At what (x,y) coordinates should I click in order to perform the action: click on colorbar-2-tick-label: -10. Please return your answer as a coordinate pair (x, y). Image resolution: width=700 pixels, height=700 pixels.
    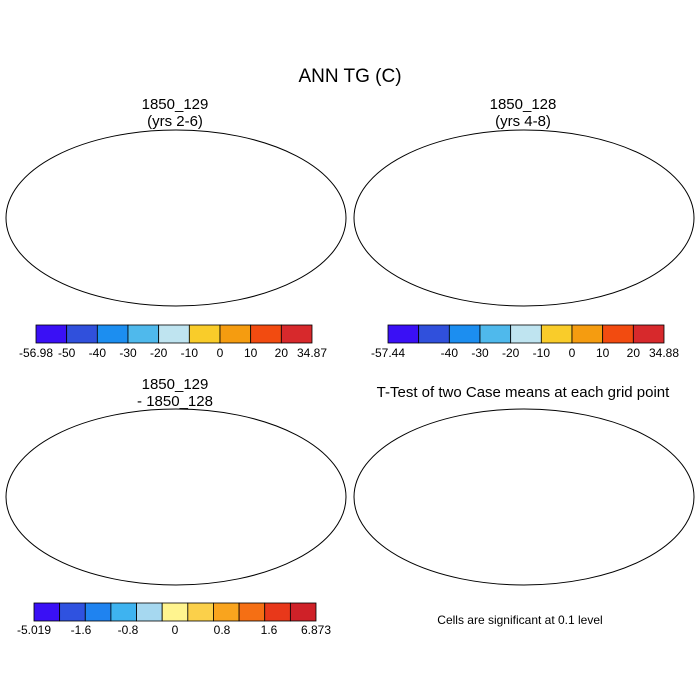
    Looking at the image, I should click on (541, 353).